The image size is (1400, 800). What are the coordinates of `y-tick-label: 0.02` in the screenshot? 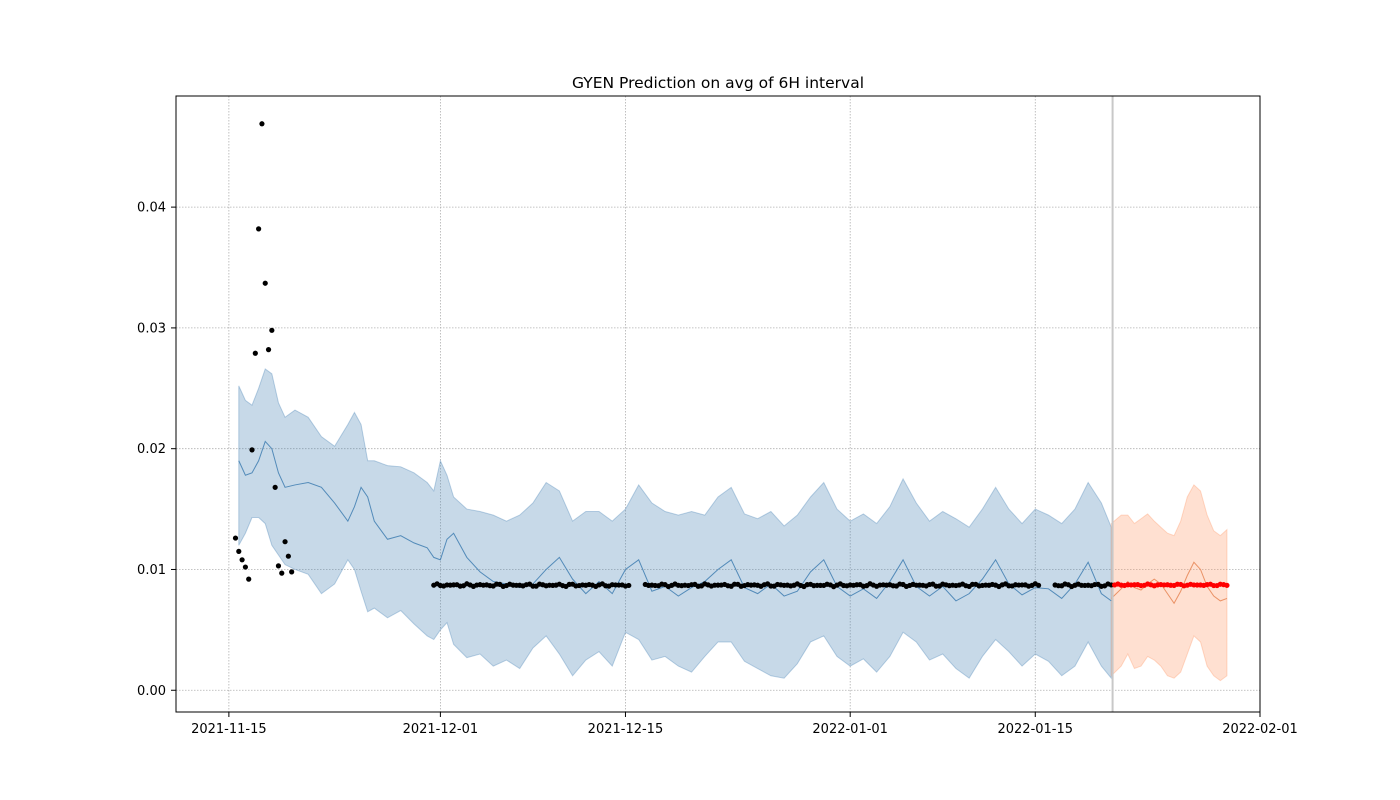 It's located at (151, 449).